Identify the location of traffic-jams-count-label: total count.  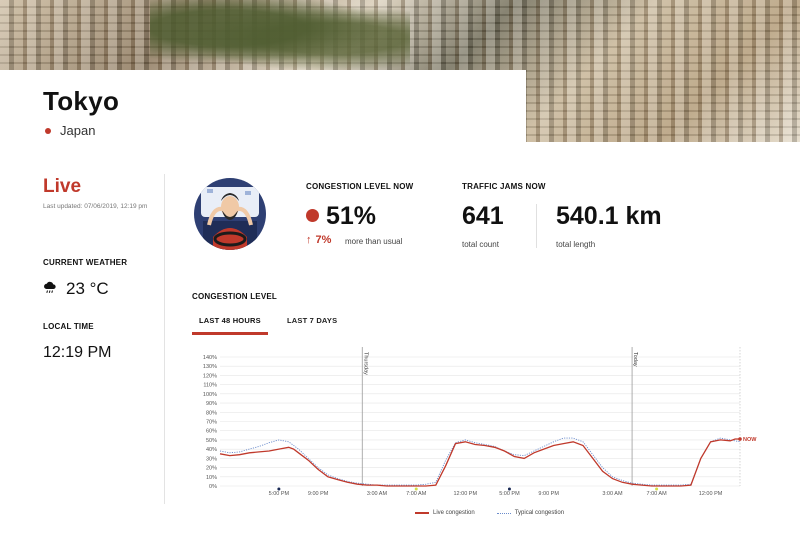
(480, 244).